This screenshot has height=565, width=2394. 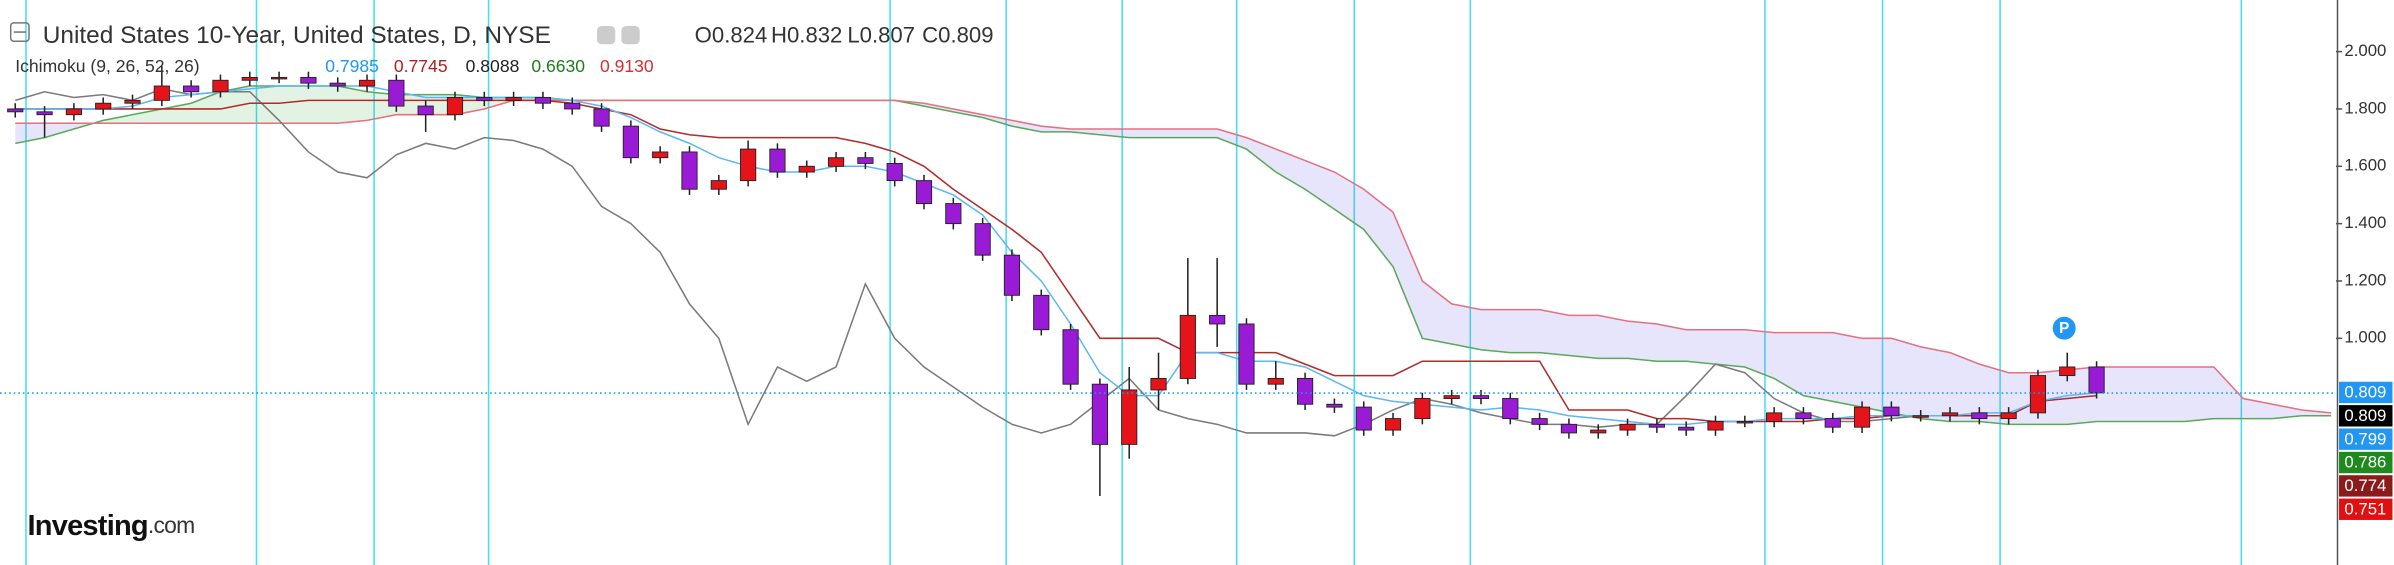 What do you see at coordinates (853, 34) in the screenshot?
I see `ohlc-key: L` at bounding box center [853, 34].